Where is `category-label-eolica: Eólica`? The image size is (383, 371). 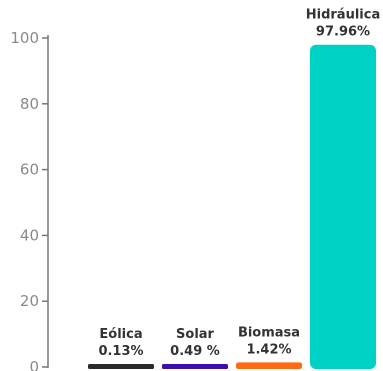
category-label-eolica: Eólica is located at coordinates (120, 334).